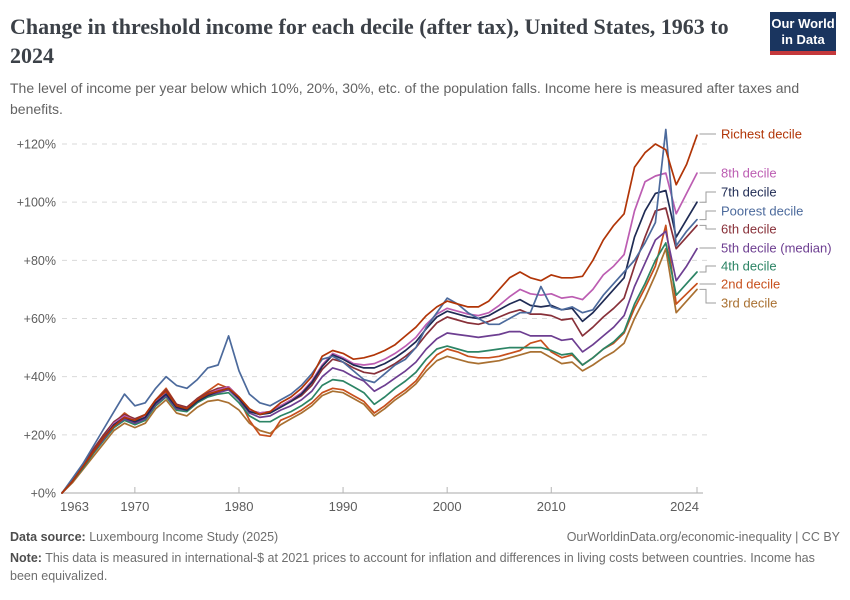 The image size is (850, 600). Describe the element at coordinates (803, 39) in the screenshot. I see `owid-logo-line2: in Data` at that location.